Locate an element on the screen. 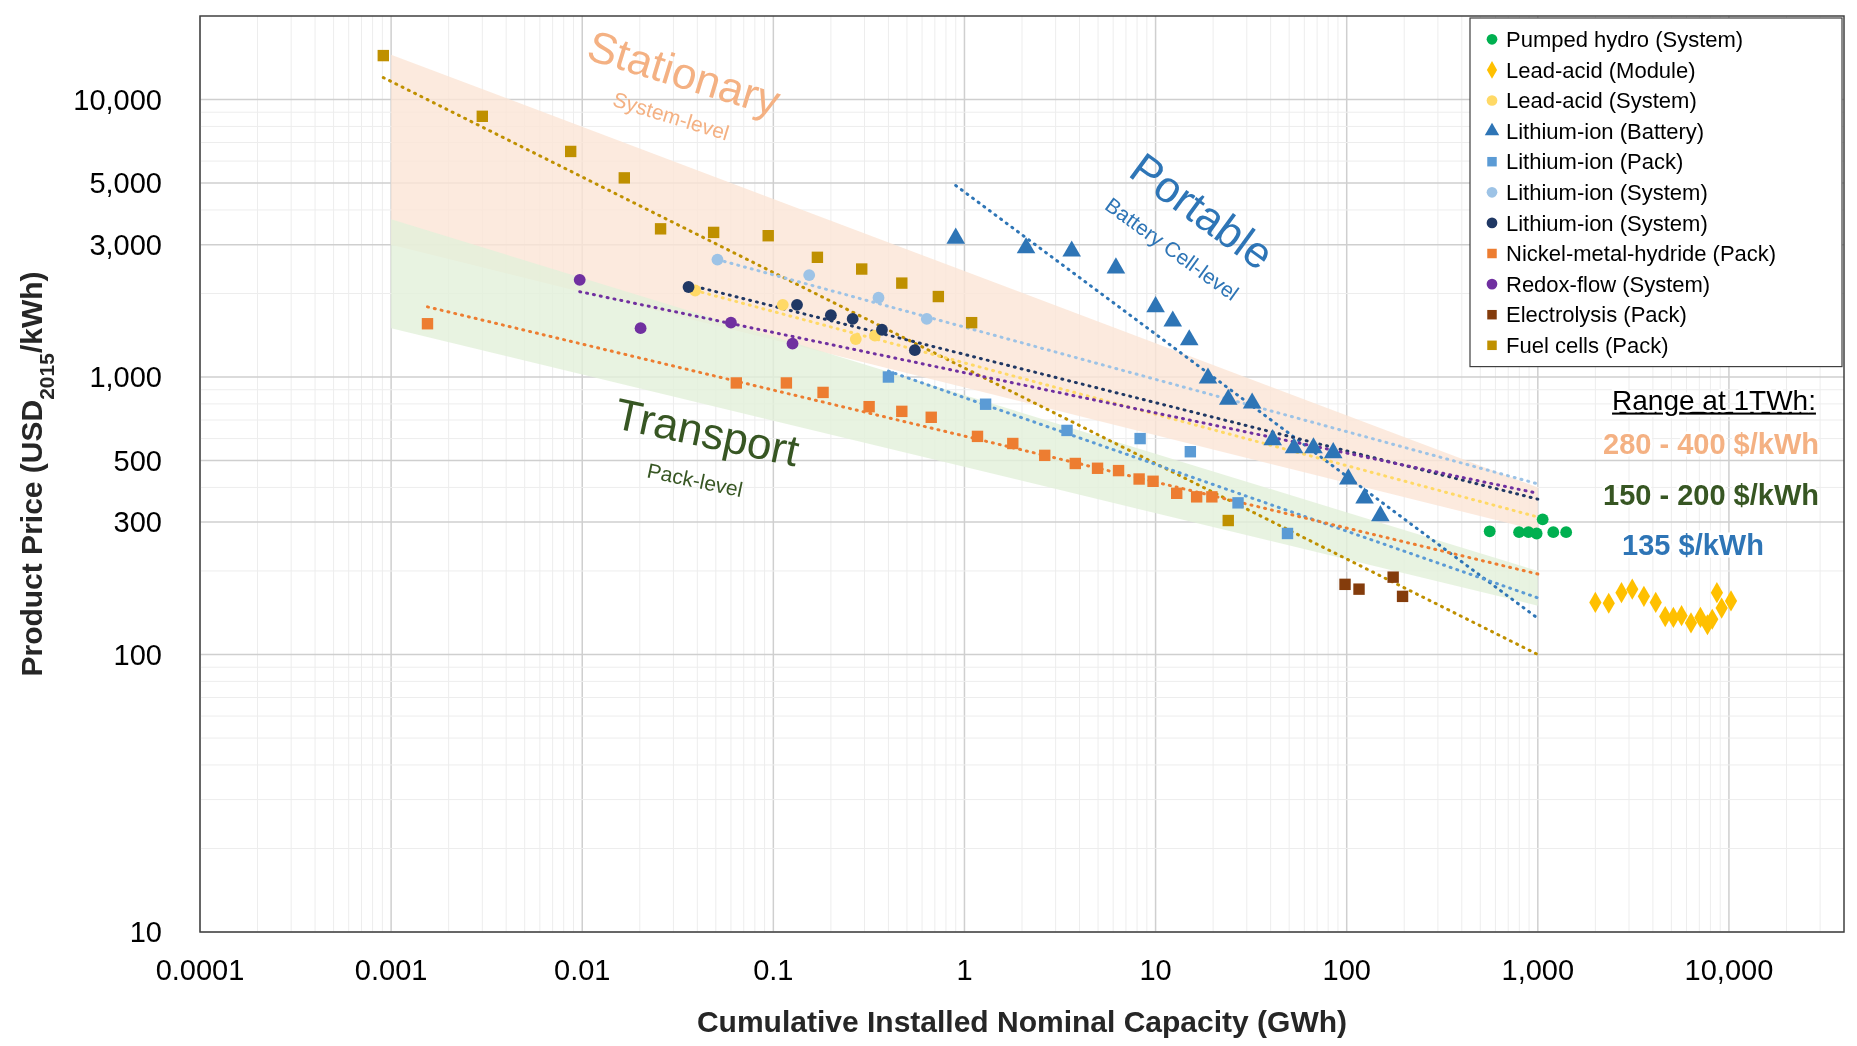 The height and width of the screenshot is (1046, 1857). x-tick-label: 100 is located at coordinates (1346, 970).